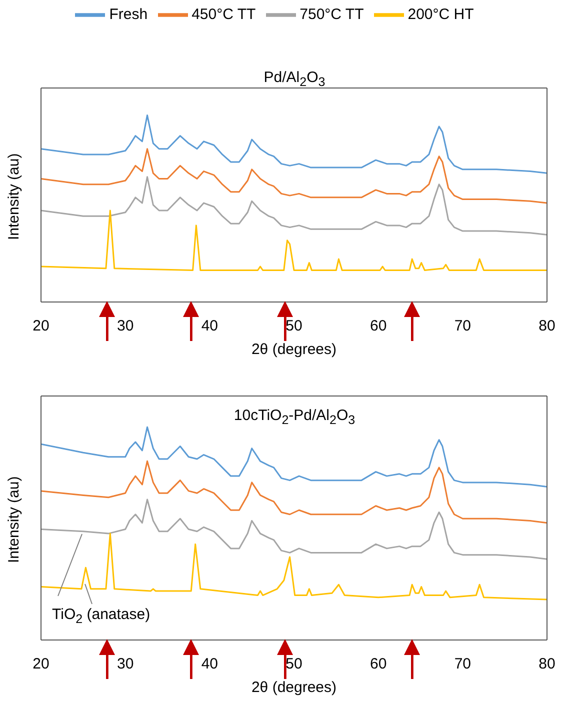 The width and height of the screenshot is (562, 707). What do you see at coordinates (128, 14) in the screenshot?
I see `legend-label: Fresh` at bounding box center [128, 14].